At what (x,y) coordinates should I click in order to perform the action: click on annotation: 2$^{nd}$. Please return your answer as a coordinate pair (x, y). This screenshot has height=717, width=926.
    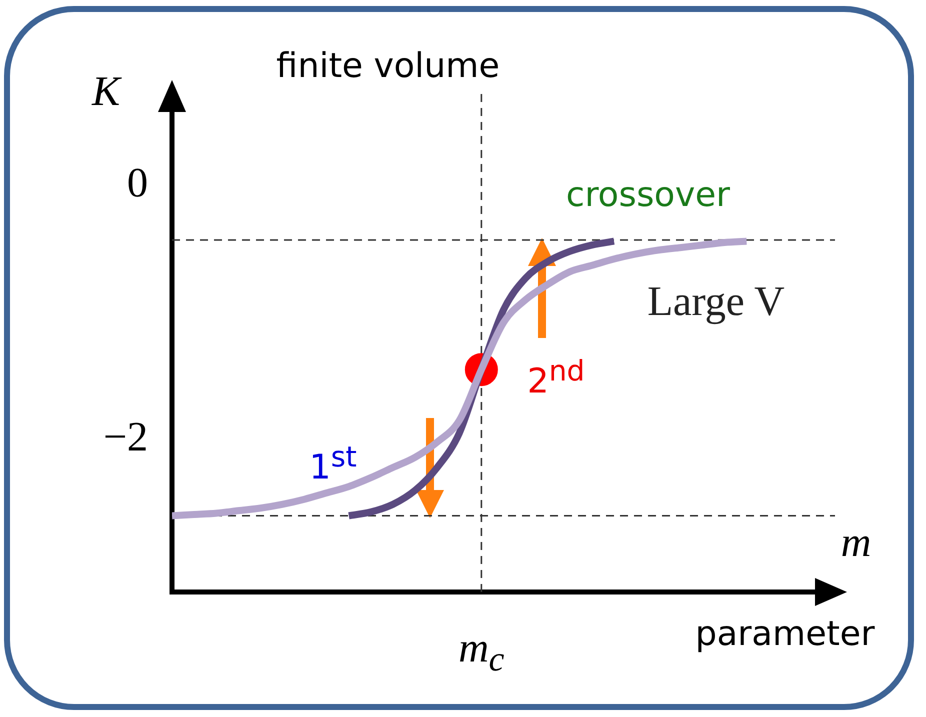
    Looking at the image, I should click on (556, 378).